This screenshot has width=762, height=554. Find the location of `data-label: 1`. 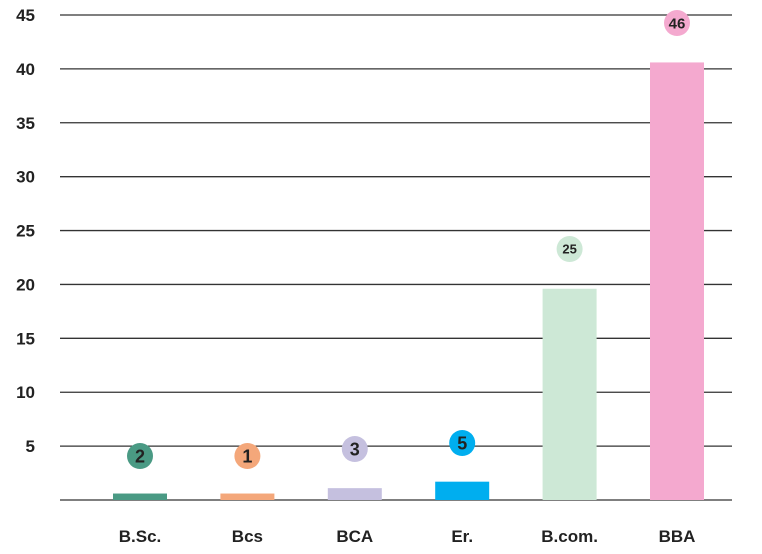

data-label: 1 is located at coordinates (247, 456).